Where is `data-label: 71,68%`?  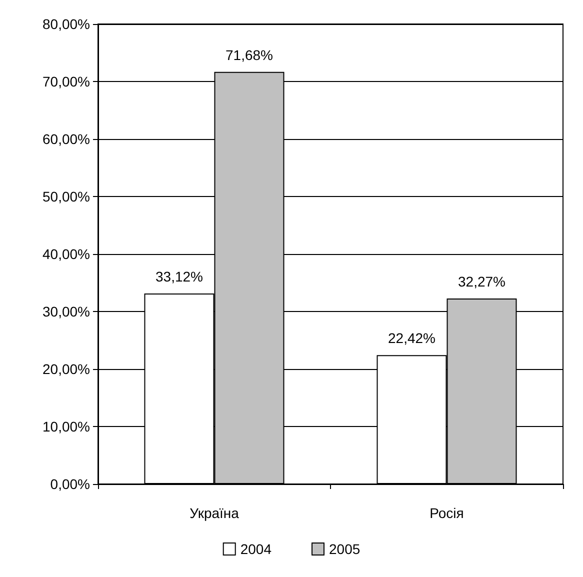 data-label: 71,68% is located at coordinates (249, 54).